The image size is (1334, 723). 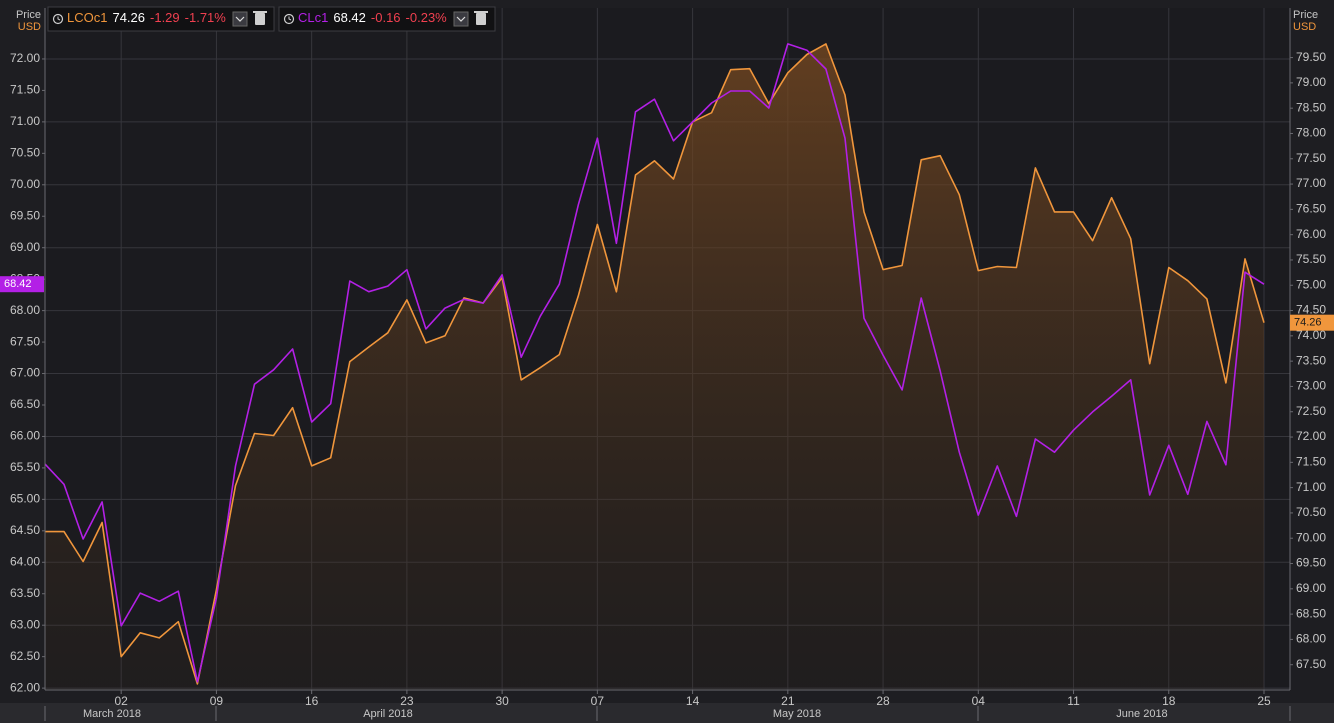 What do you see at coordinates (29, 27) in the screenshot?
I see `y-unit: USD` at bounding box center [29, 27].